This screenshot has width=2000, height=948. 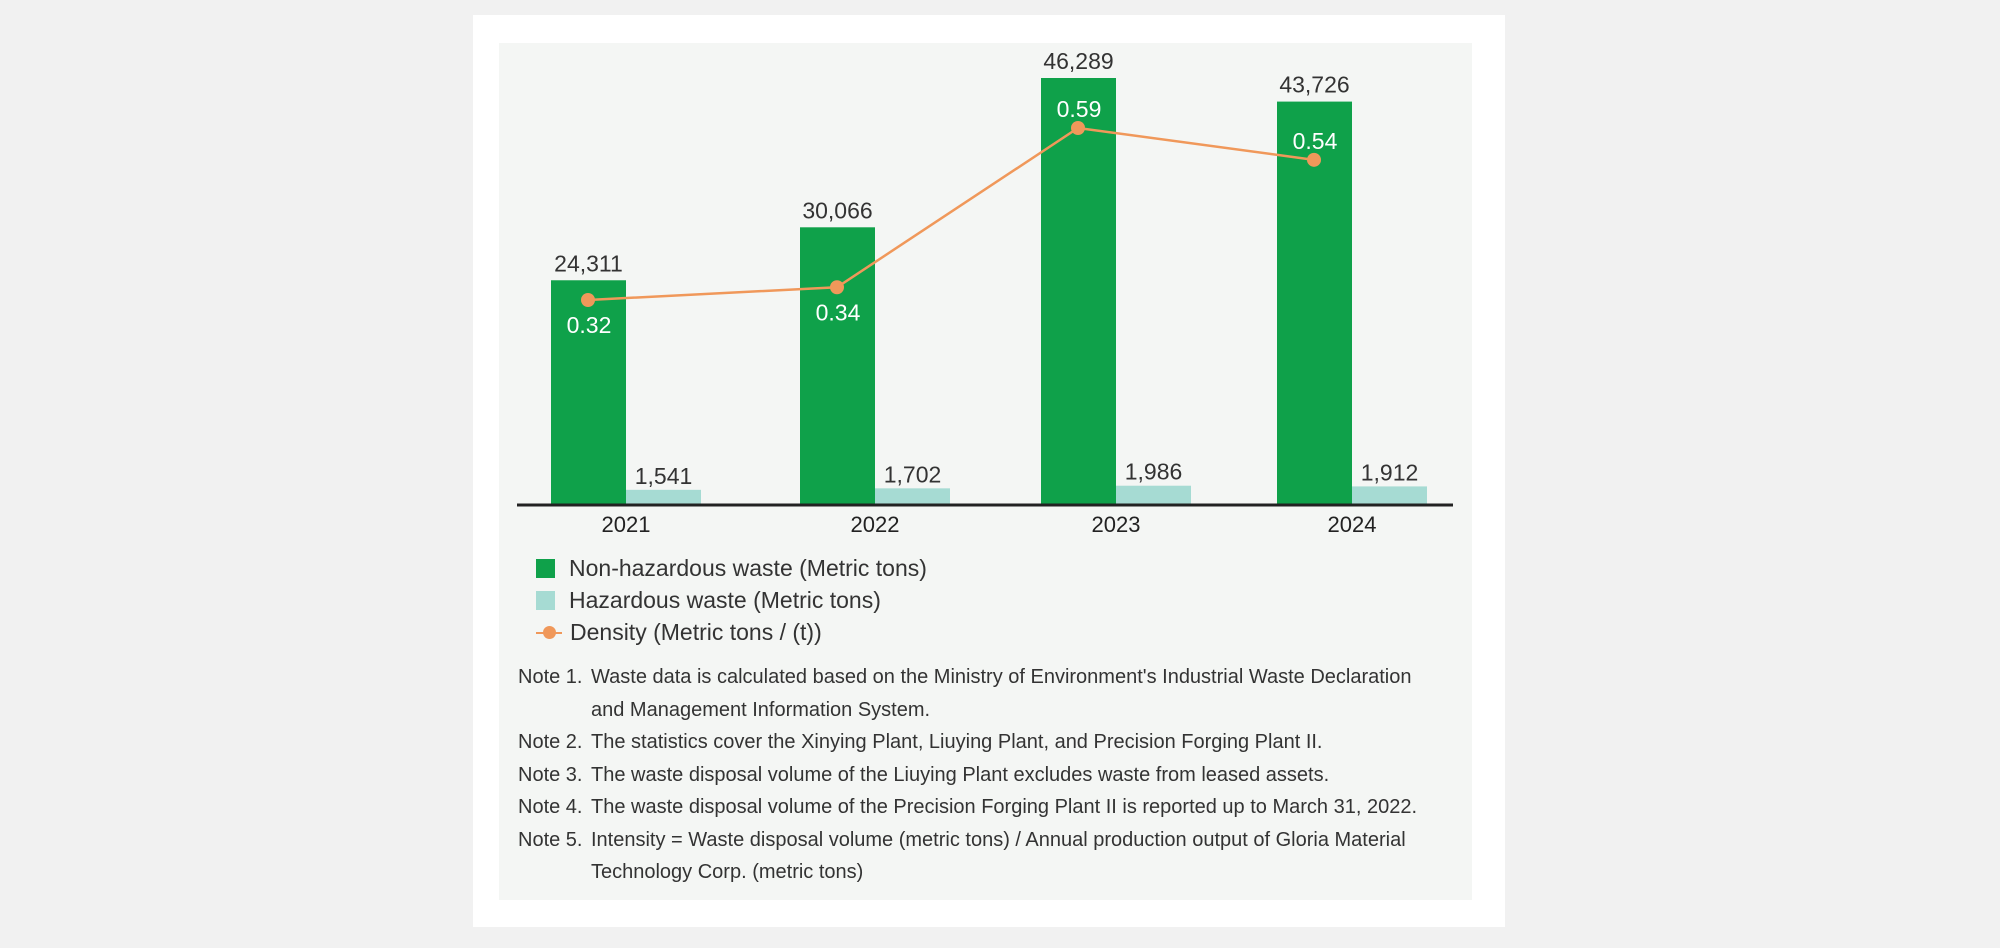 What do you see at coordinates (664, 476) in the screenshot?
I see `label-hazardous-2021: 1,541` at bounding box center [664, 476].